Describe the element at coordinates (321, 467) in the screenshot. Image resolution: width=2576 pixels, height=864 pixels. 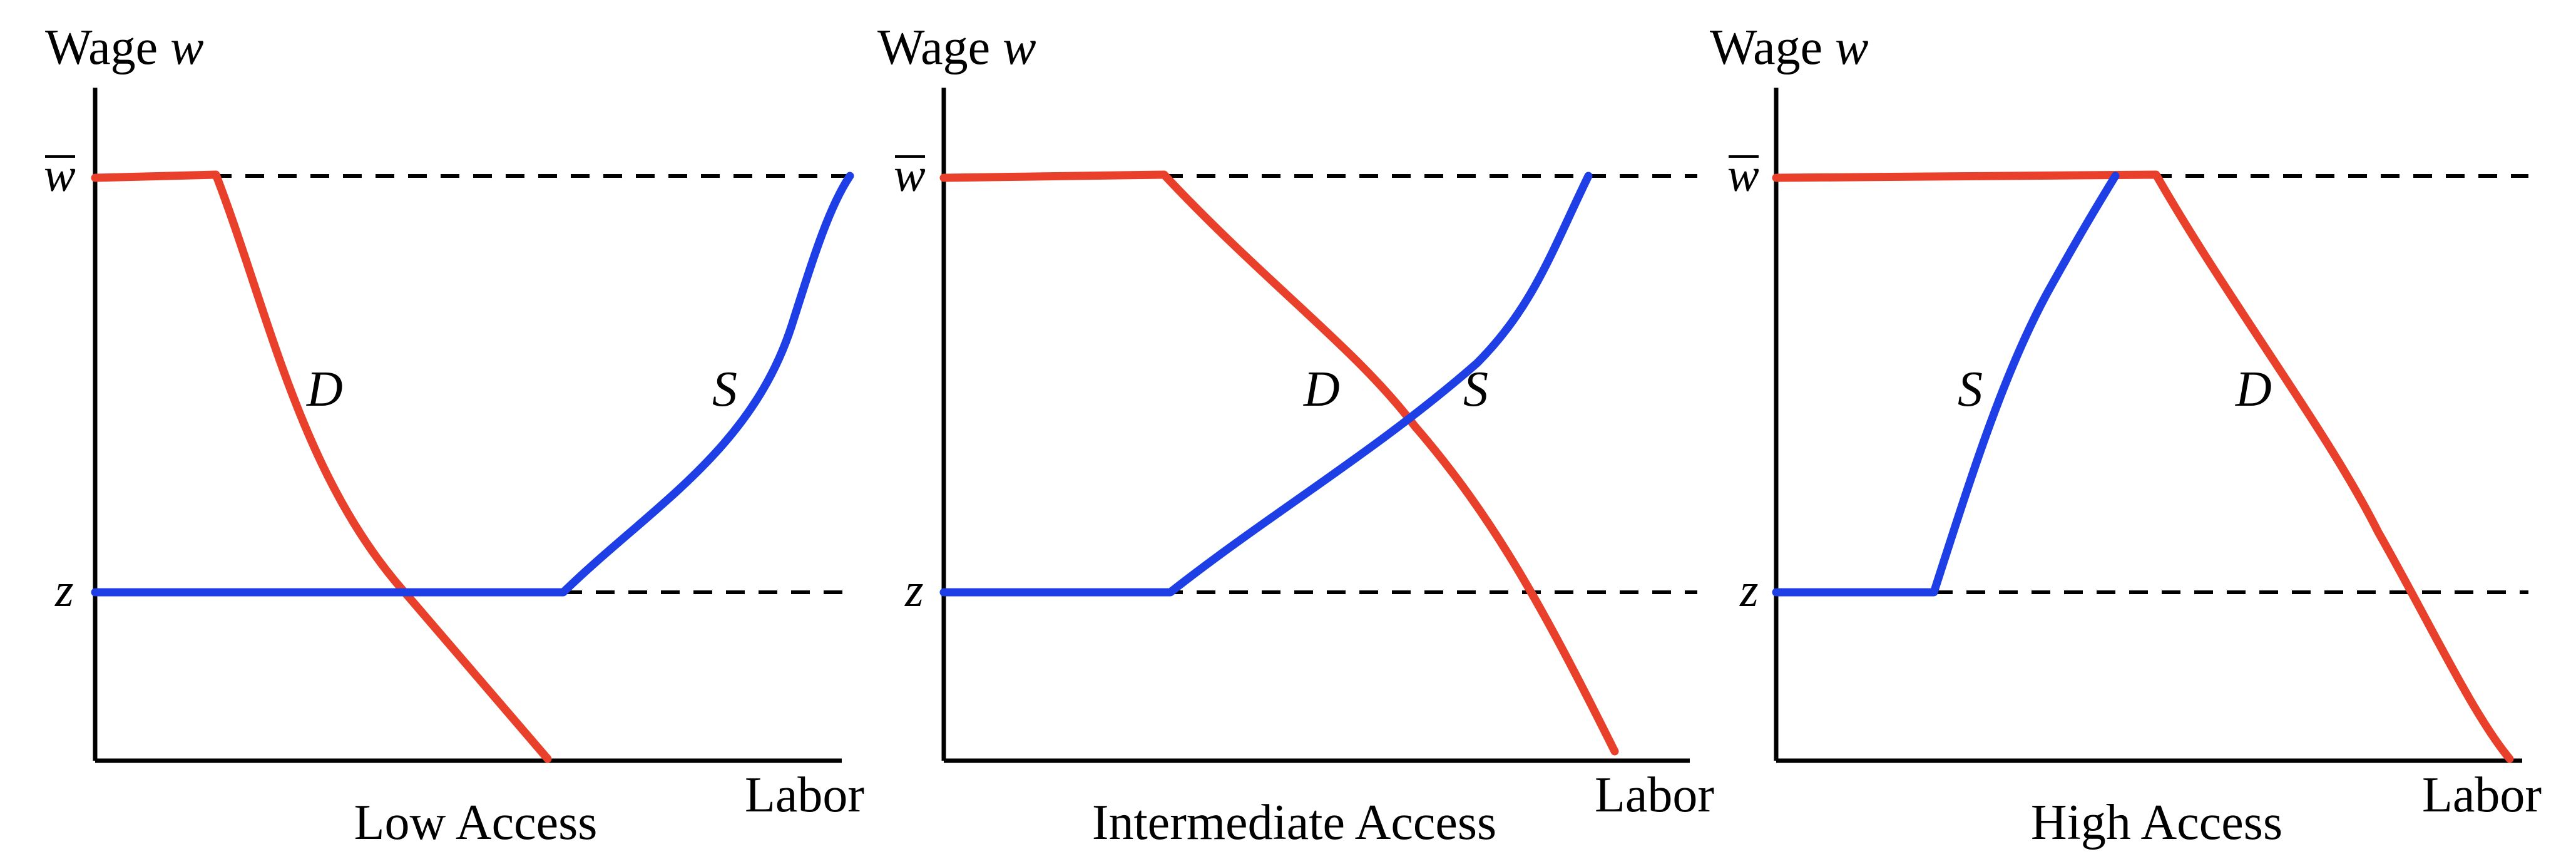
I see `demand-curve` at that location.